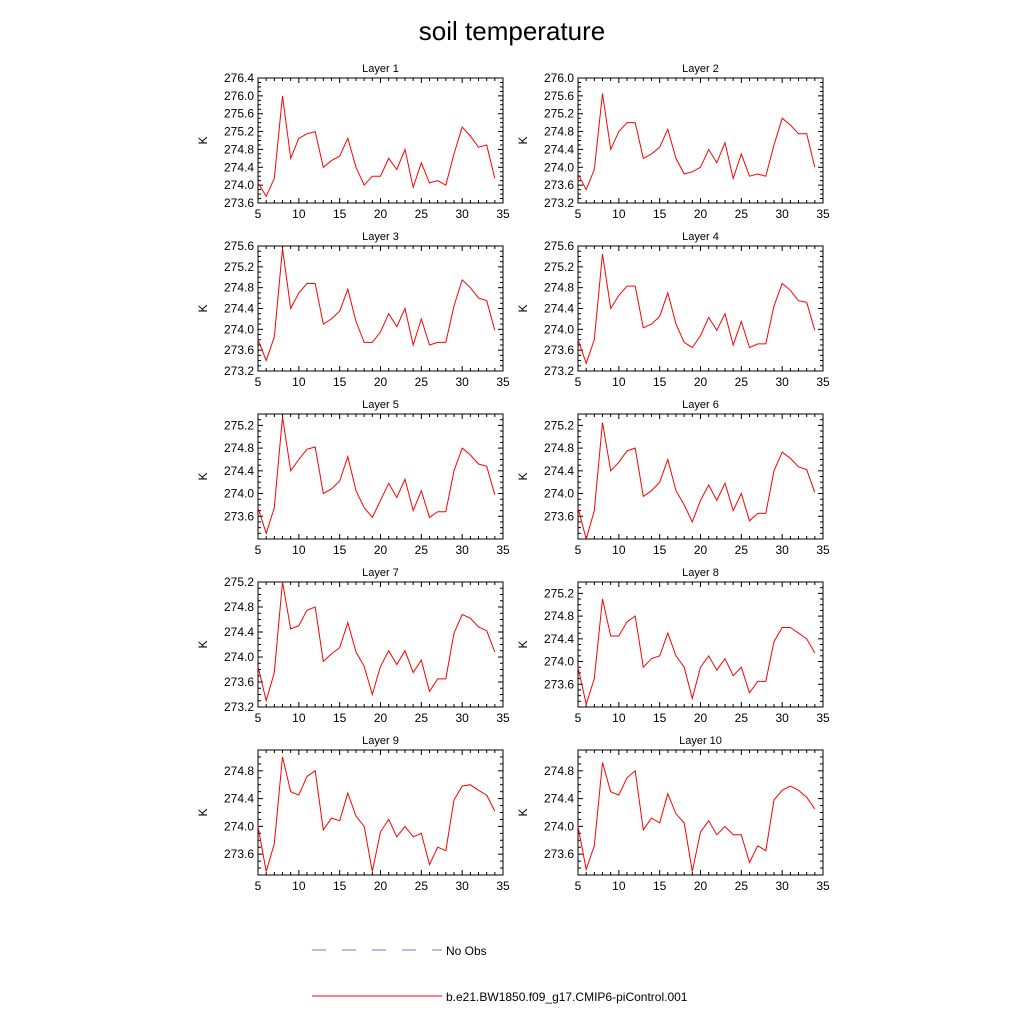  Describe the element at coordinates (700, 405) in the screenshot. I see `panel-title: Layer 6` at that location.